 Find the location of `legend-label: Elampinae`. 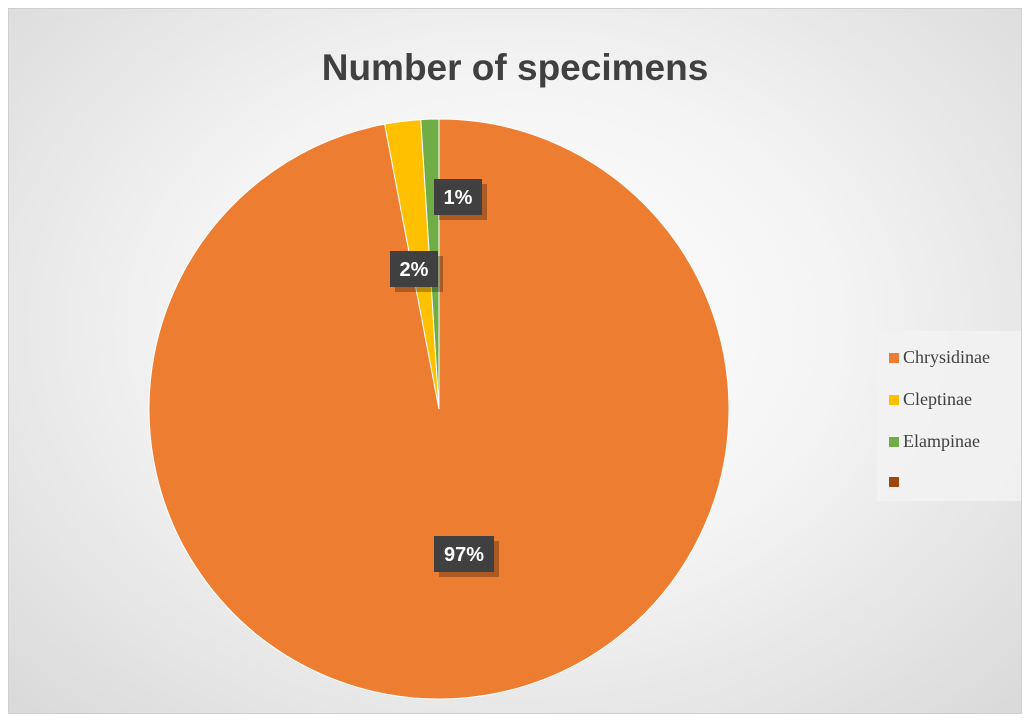

legend-label: Elampinae is located at coordinates (941, 441).